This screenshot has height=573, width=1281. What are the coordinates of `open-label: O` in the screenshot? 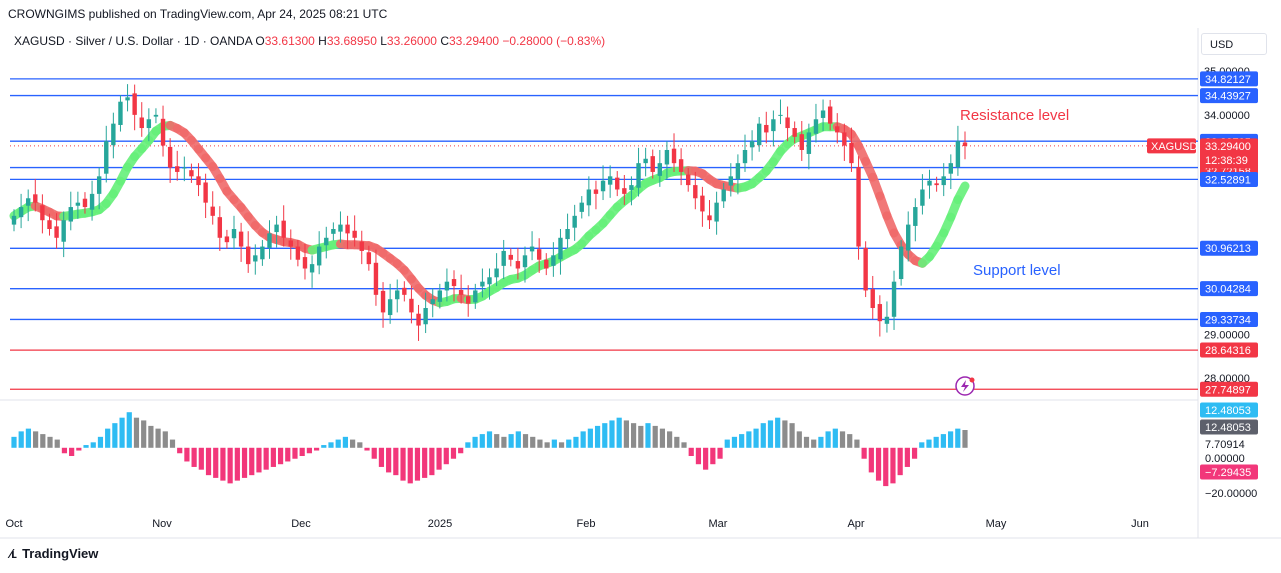 It's located at (260, 41).